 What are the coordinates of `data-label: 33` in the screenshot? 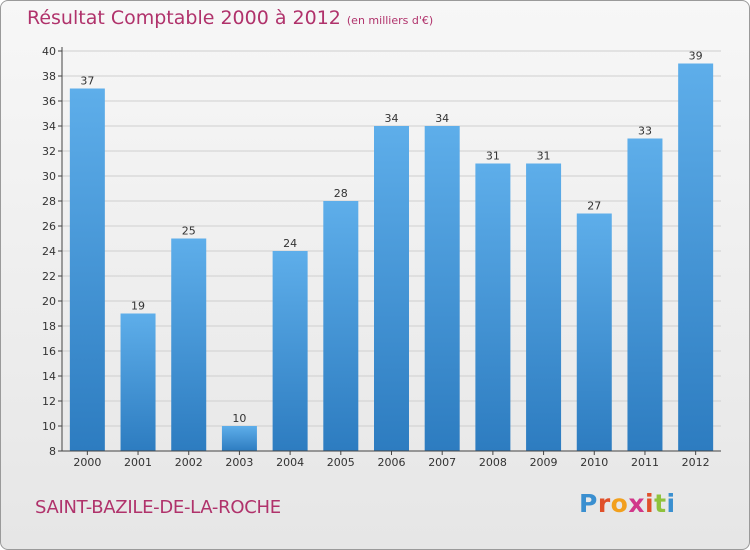 It's located at (645, 131).